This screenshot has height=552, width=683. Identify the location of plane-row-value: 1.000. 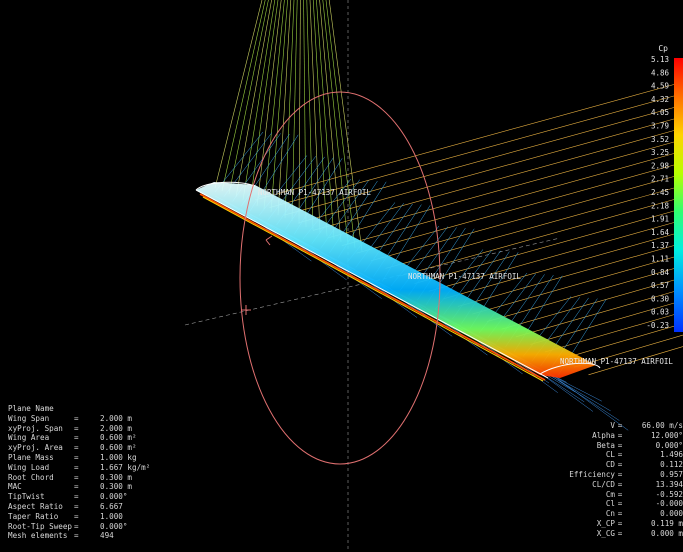
(111, 516).